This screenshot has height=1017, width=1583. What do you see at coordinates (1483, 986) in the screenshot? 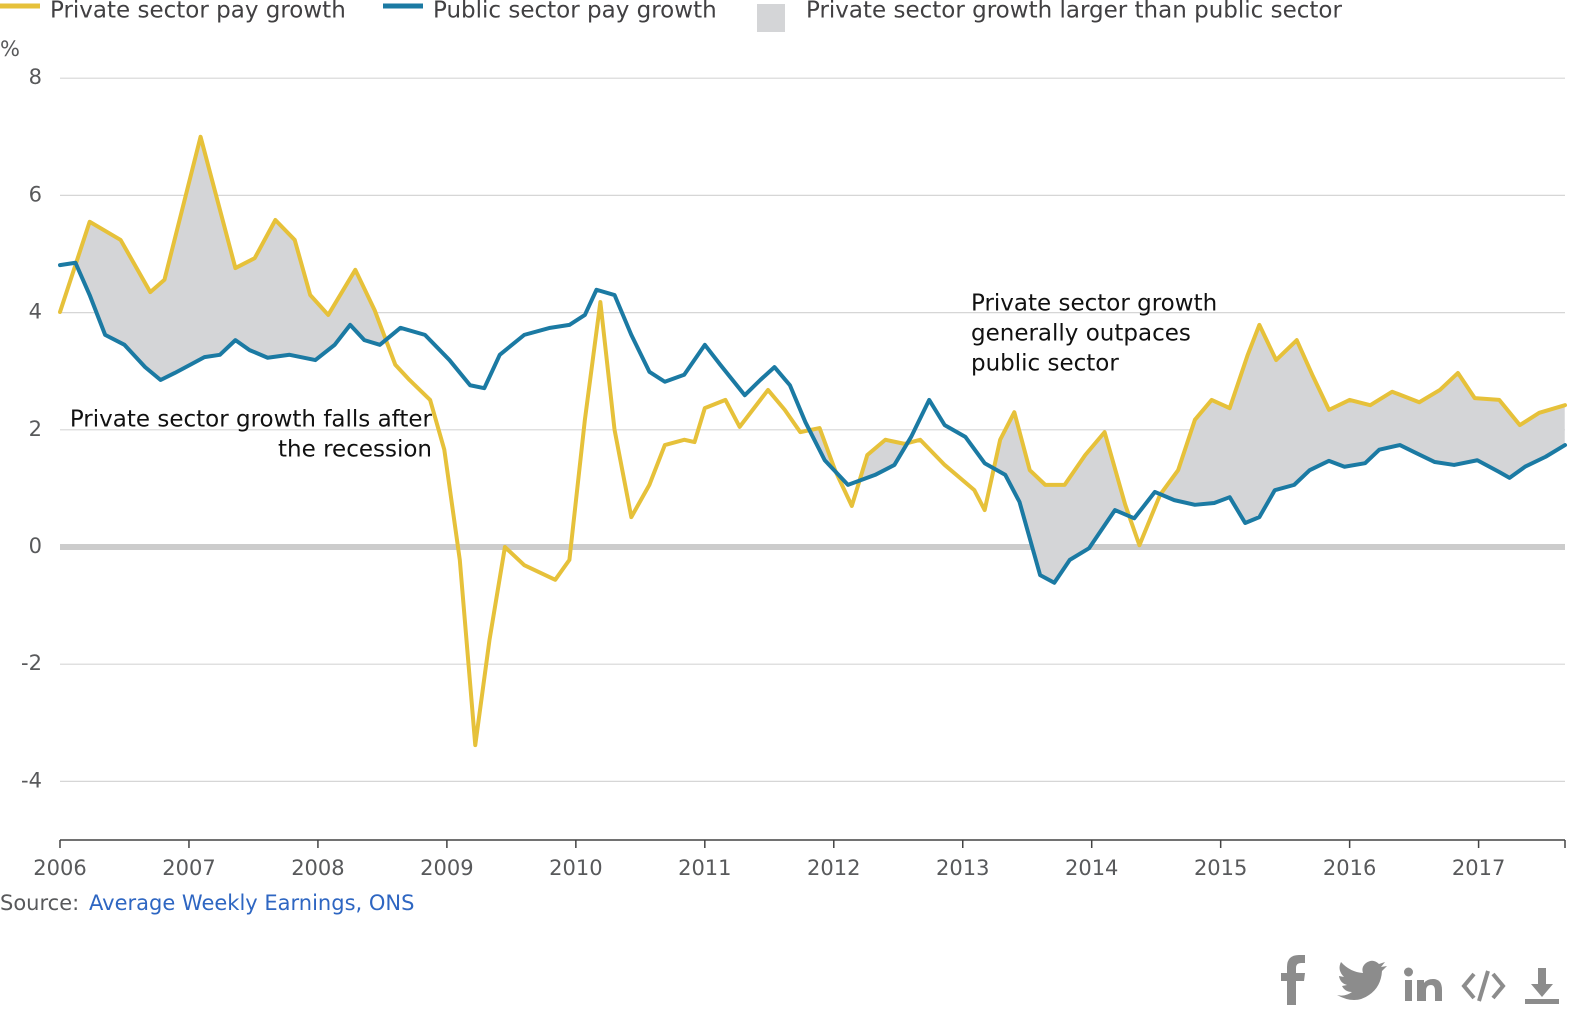
I see `embed-icon` at bounding box center [1483, 986].